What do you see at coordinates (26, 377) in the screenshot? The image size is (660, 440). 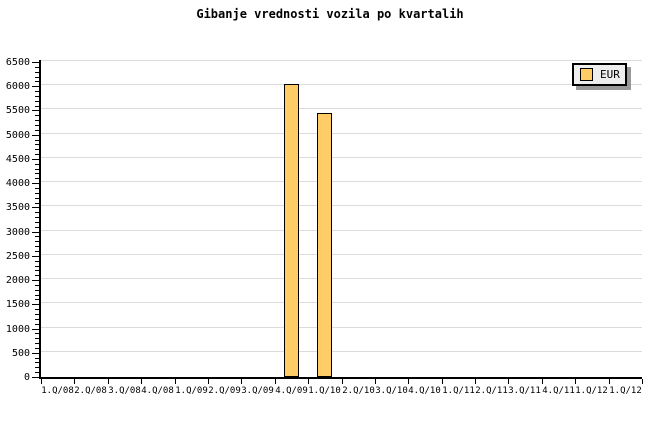 I see `y-axis-tick-label: 0` at bounding box center [26, 377].